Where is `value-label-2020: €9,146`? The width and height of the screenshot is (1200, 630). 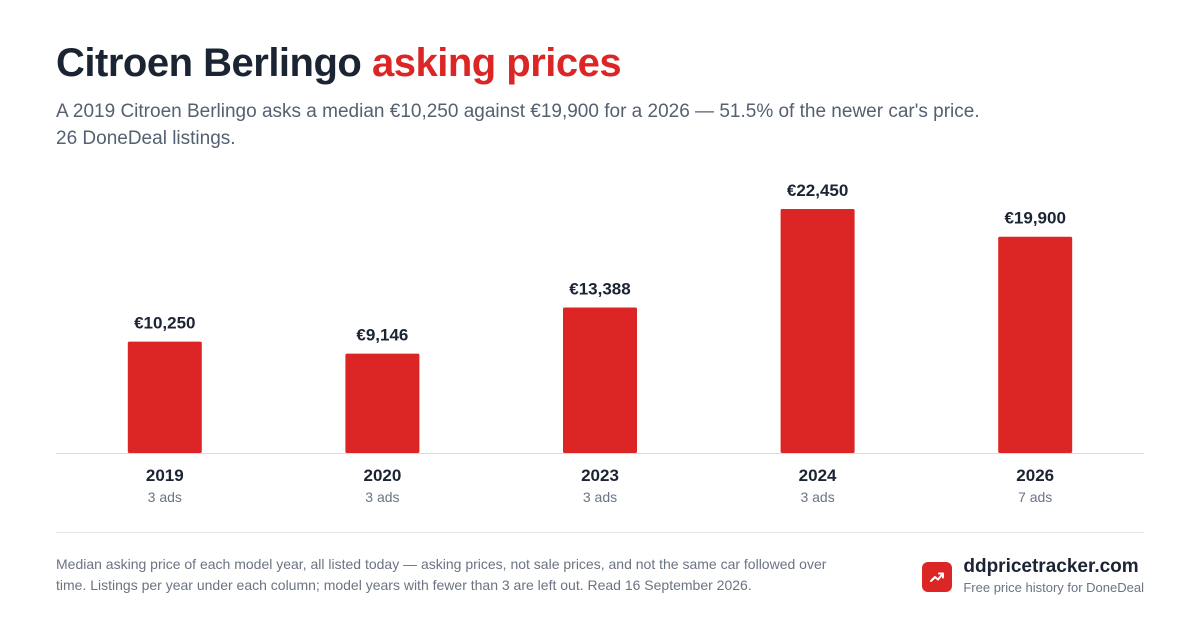 value-label-2020: €9,146 is located at coordinates (382, 335).